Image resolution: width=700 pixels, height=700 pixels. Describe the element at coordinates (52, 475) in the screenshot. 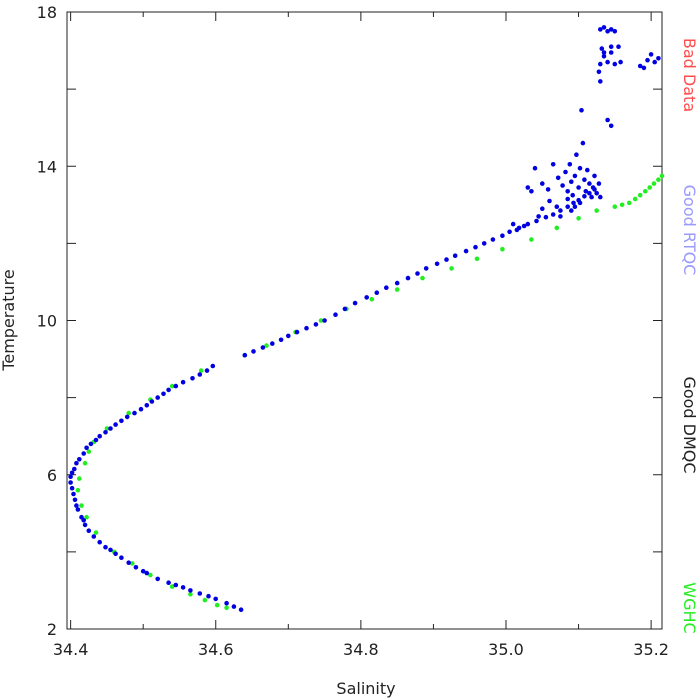

I see `y-tick-label: 6` at that location.